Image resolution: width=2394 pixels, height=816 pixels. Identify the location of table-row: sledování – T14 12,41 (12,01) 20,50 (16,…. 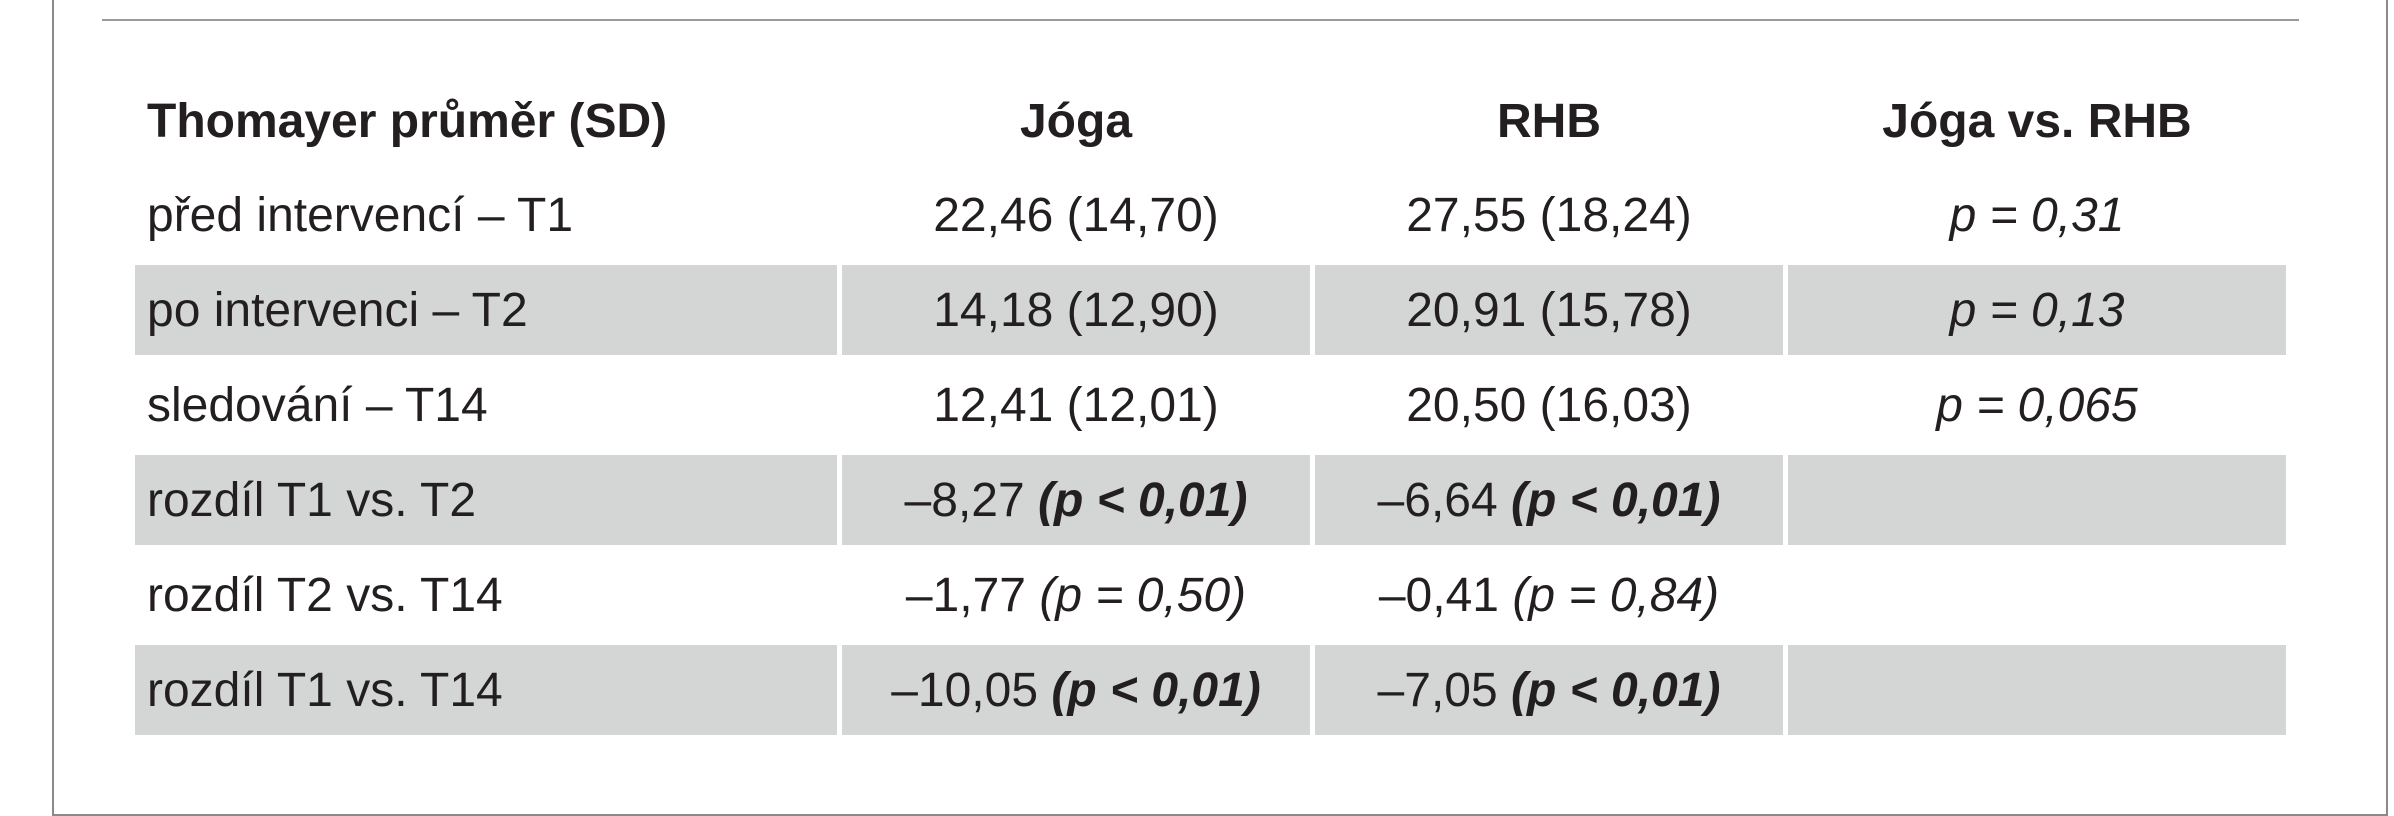
(1210, 405).